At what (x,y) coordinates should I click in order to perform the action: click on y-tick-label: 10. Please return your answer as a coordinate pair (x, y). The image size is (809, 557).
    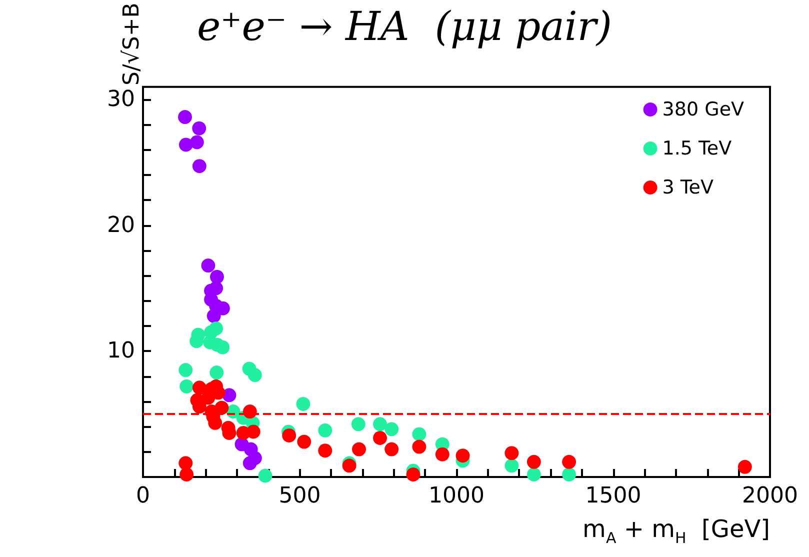
    Looking at the image, I should click on (121, 351).